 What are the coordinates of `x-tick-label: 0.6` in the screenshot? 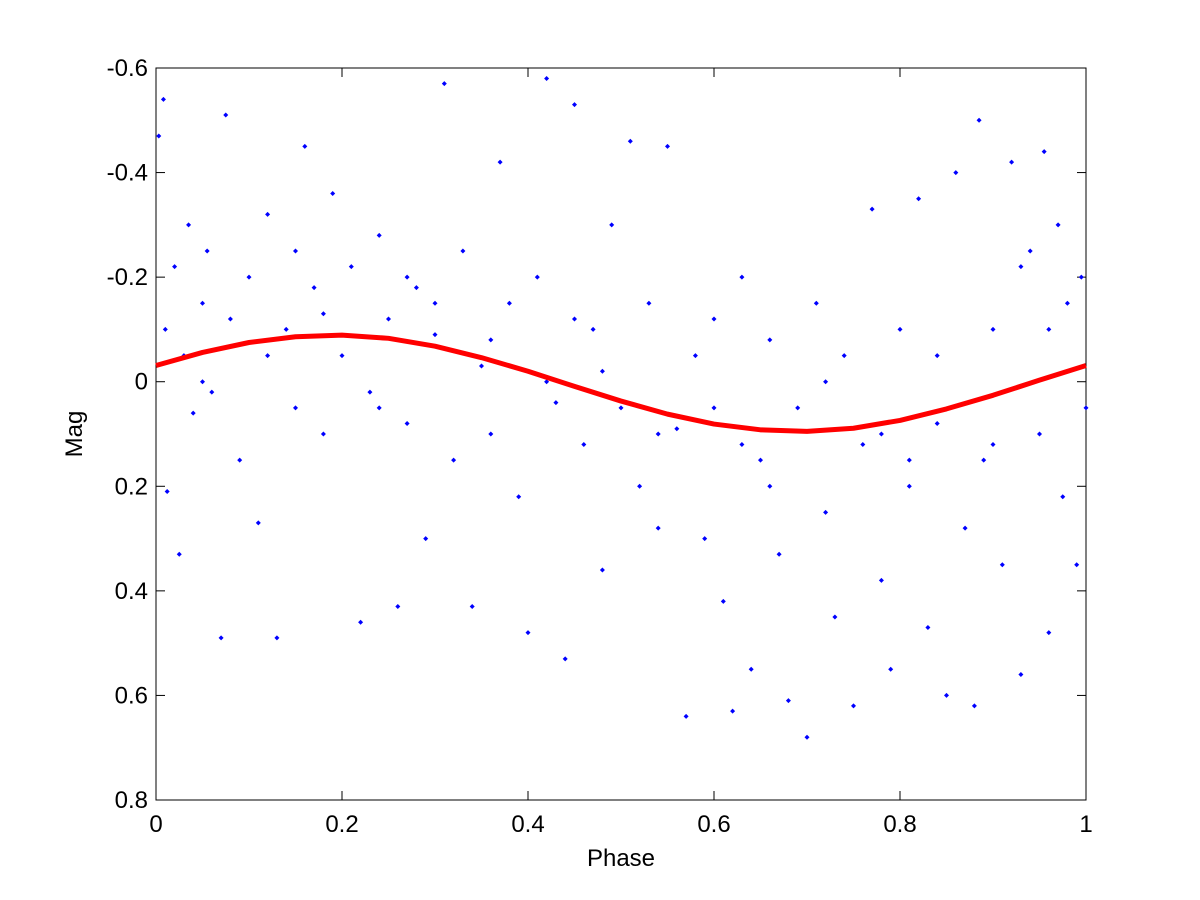 It's located at (713, 824).